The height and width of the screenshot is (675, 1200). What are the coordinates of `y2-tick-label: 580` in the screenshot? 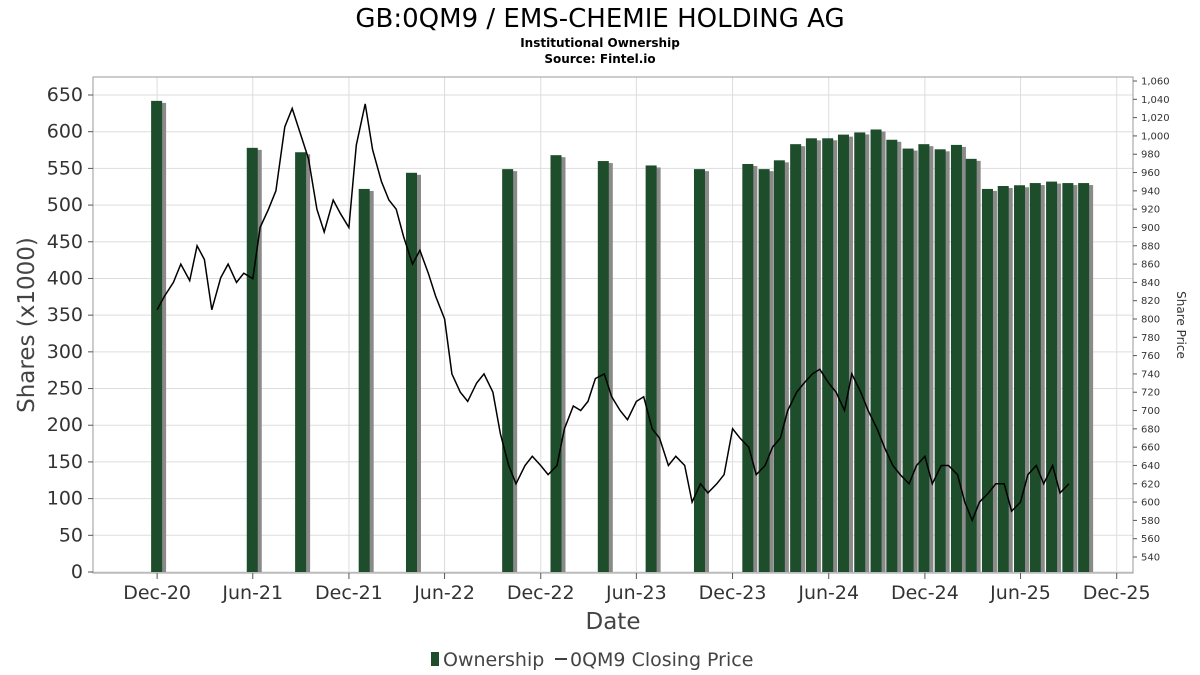 It's located at (1150, 521).